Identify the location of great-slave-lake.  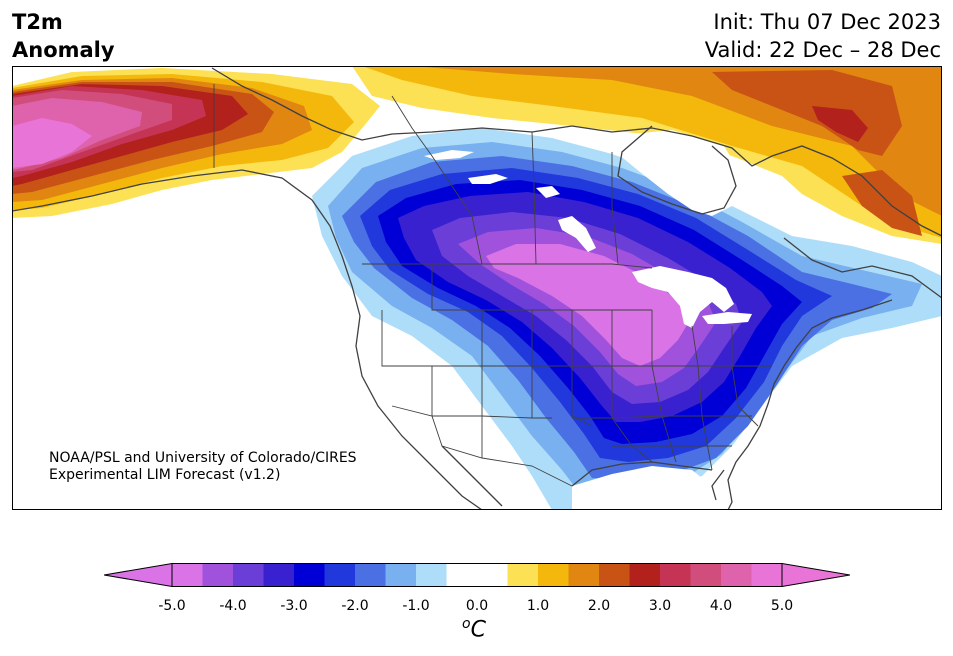
(449, 155).